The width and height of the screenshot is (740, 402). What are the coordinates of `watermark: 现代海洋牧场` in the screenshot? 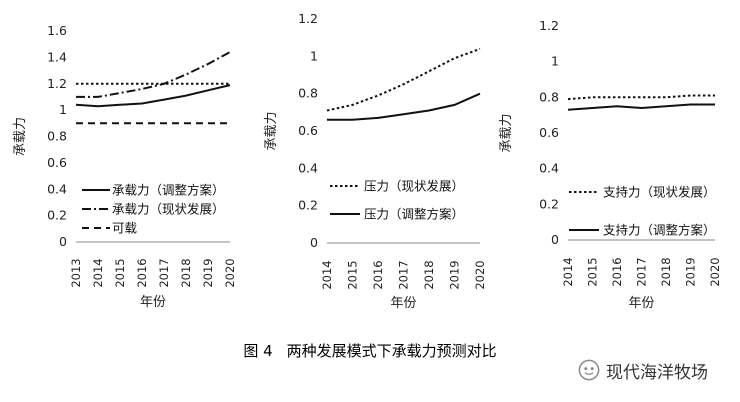 It's located at (643, 370).